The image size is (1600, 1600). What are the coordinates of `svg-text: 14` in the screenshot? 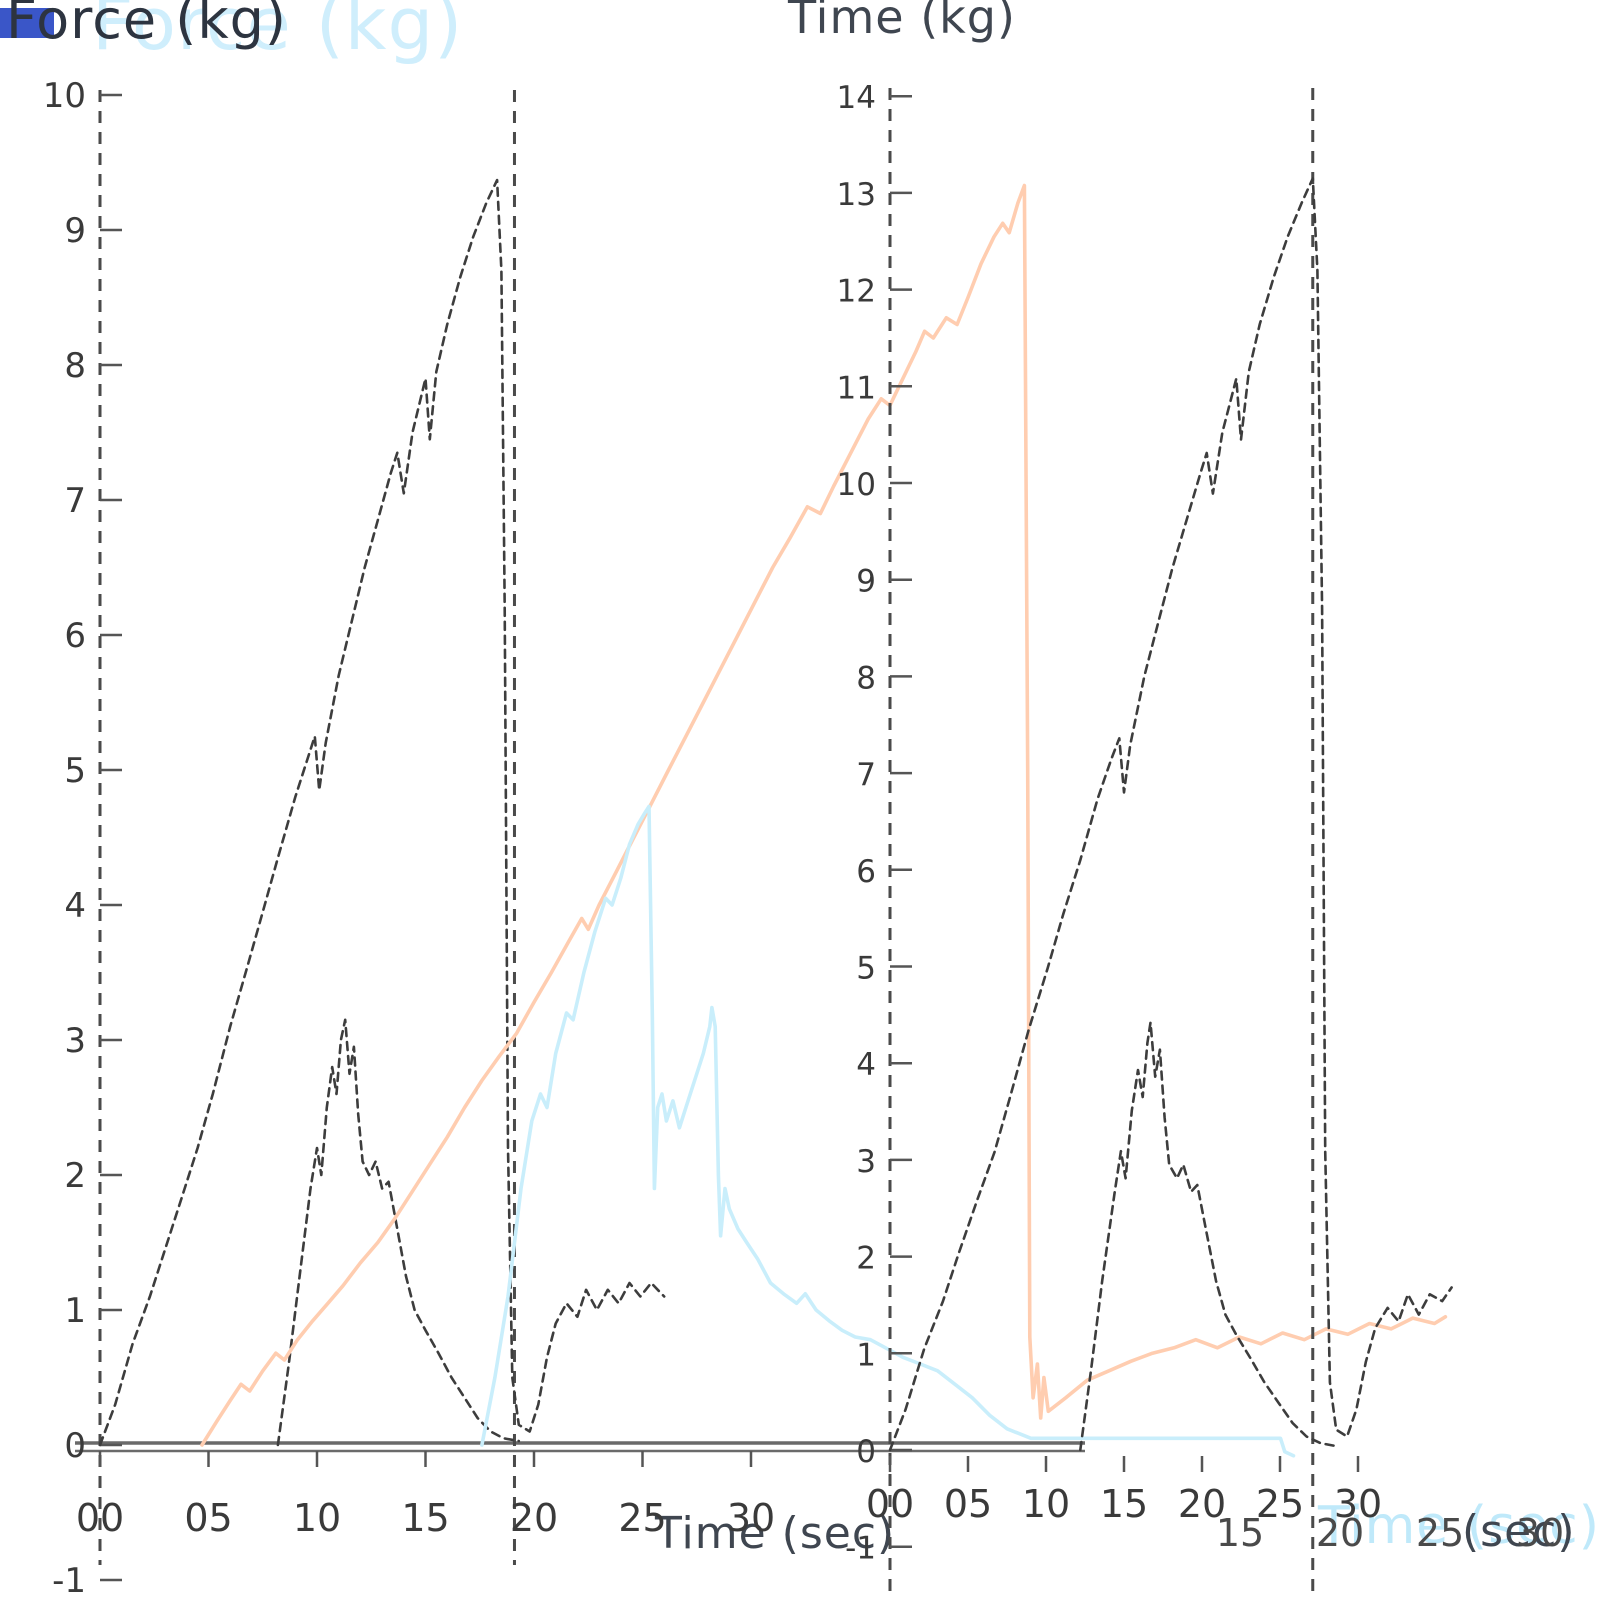 It's located at (856, 98).